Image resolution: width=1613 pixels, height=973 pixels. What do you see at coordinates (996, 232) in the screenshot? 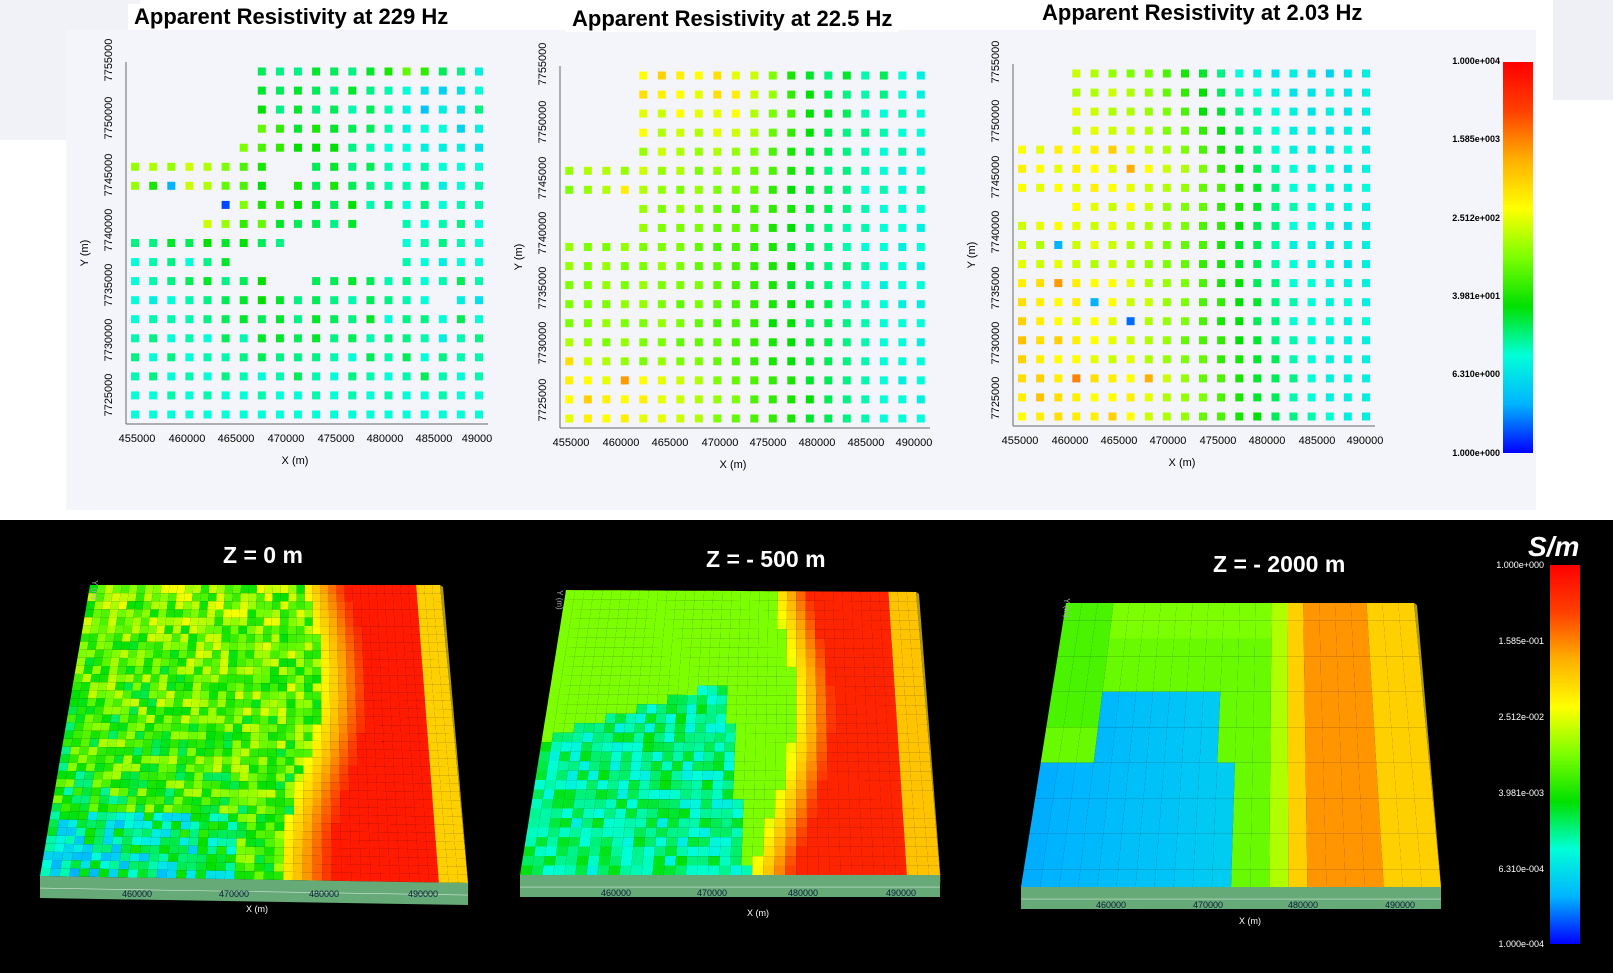
I see `y-tick-label: 7740000` at bounding box center [996, 232].